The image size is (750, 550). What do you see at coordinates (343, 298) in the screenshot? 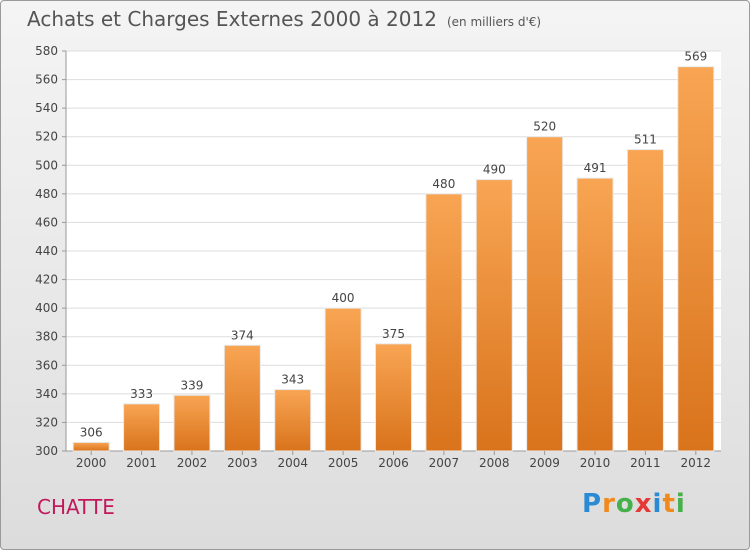
I see `bar-value-label: 400` at bounding box center [343, 298].